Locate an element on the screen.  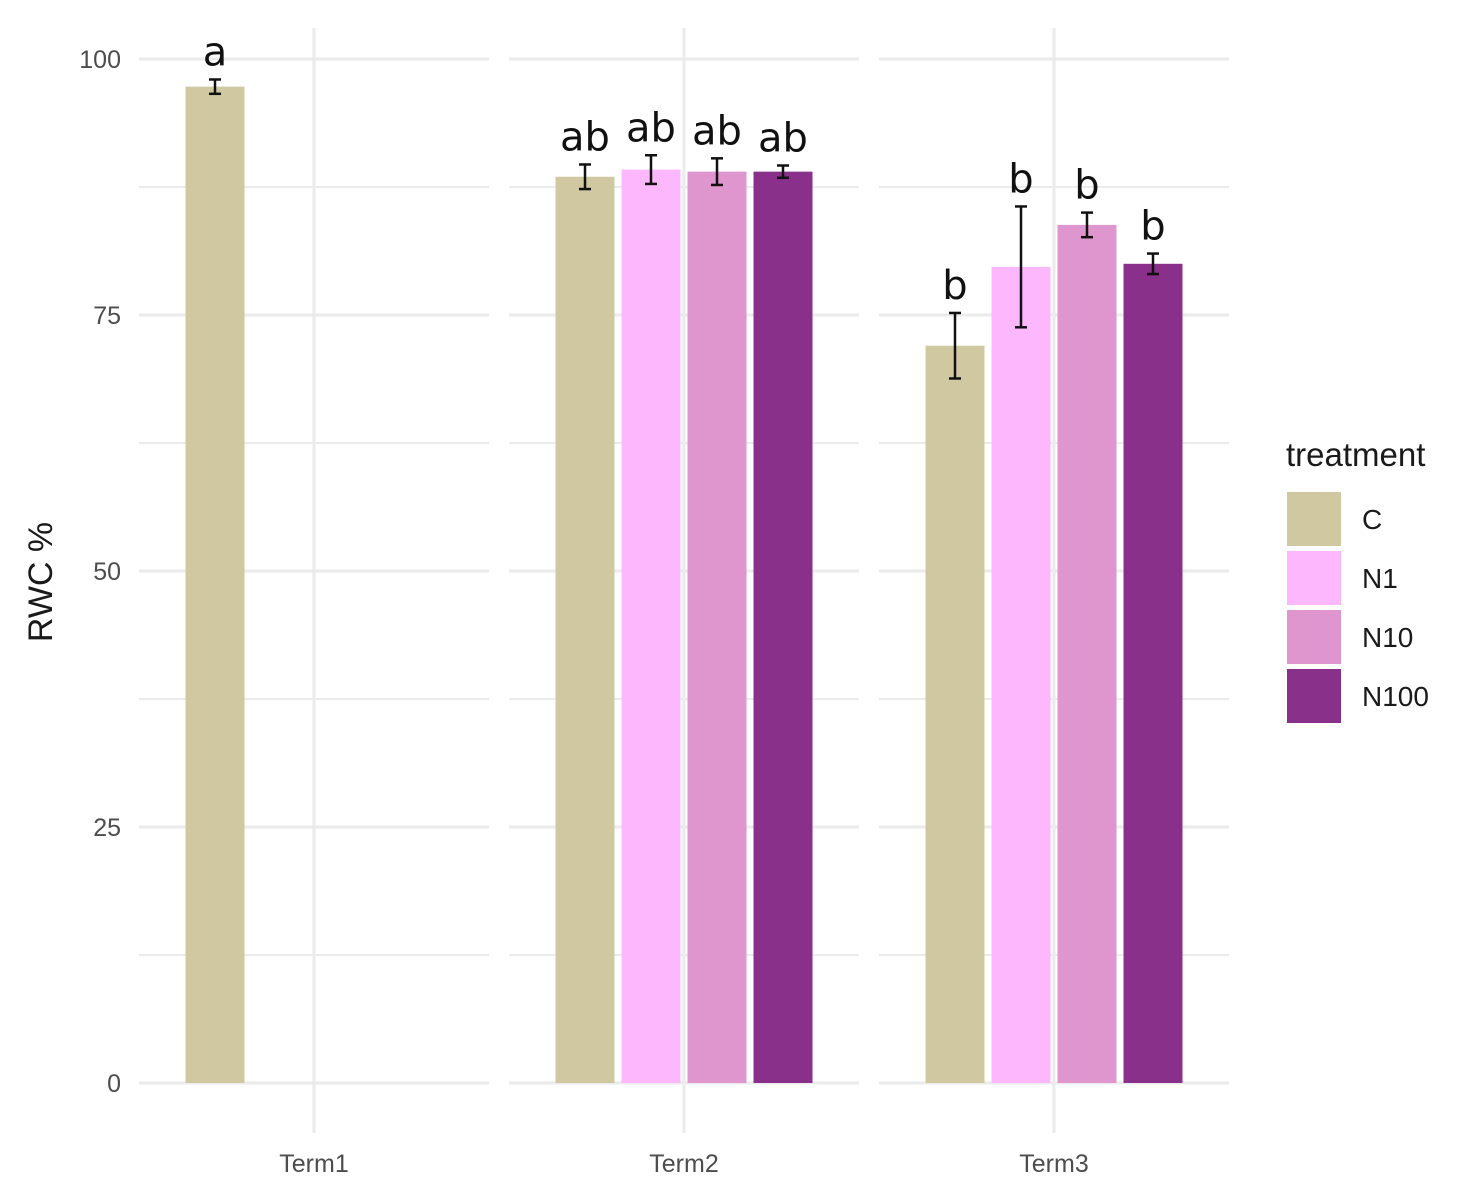
legend: treatment C N1 N10 N100 is located at coordinates (1357, 579).